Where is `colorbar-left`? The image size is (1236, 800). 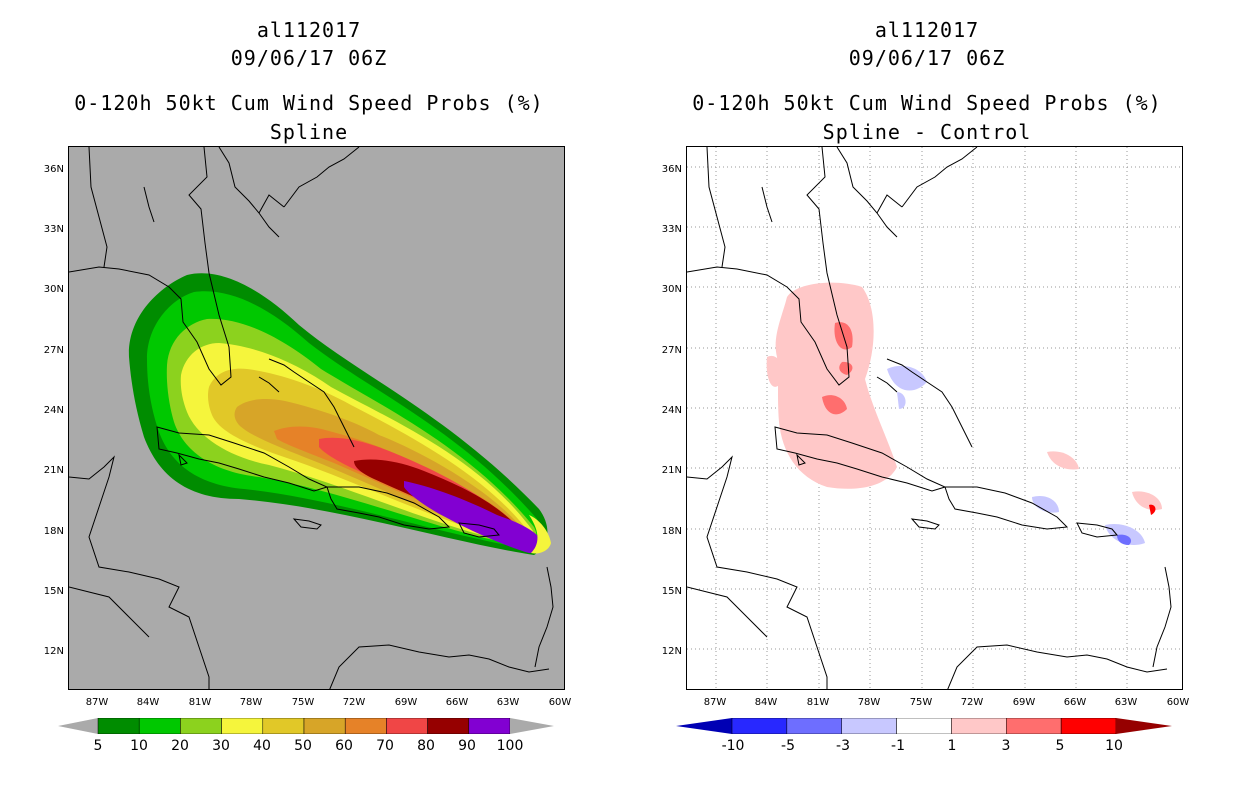
colorbar-left is located at coordinates (306, 726).